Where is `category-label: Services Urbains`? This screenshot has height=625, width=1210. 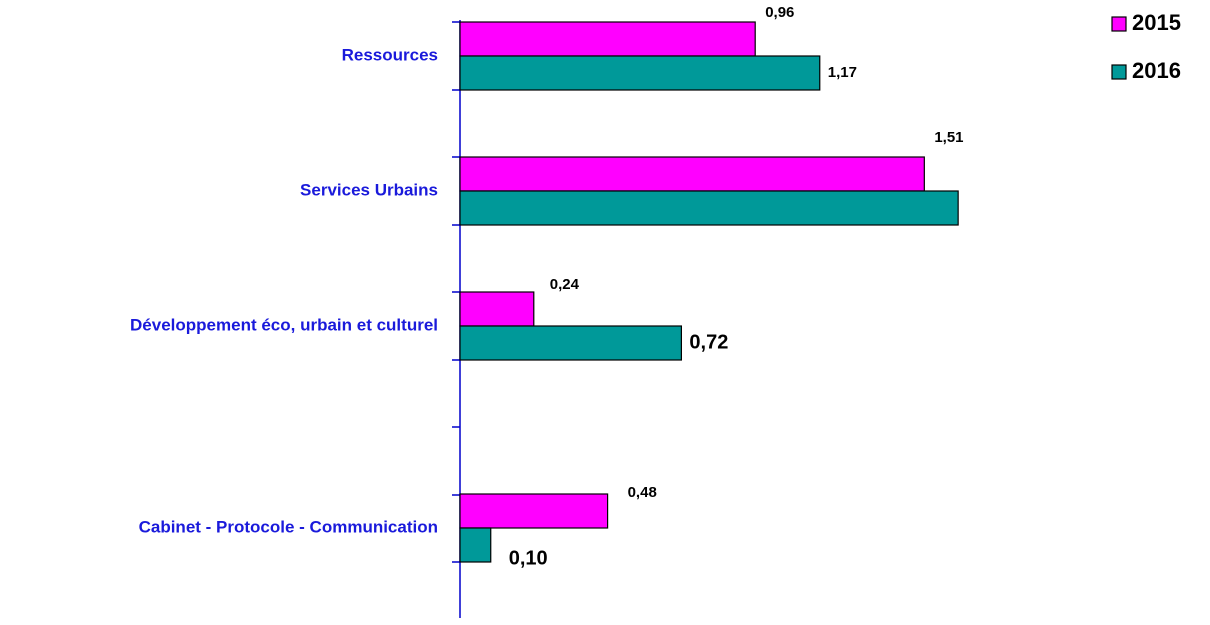
category-label: Services Urbains is located at coordinates (369, 189).